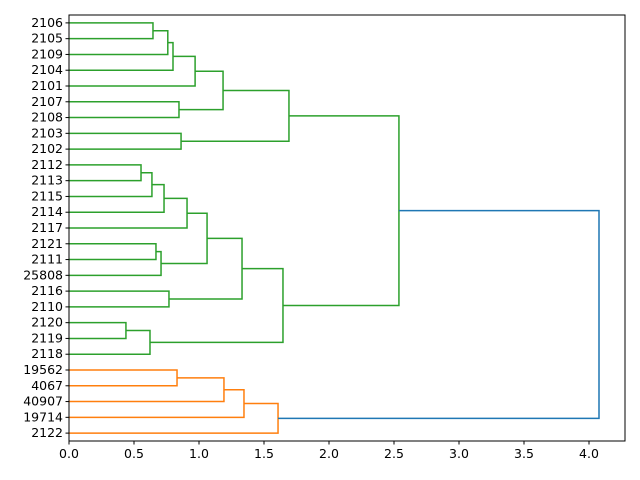 Image resolution: width=640 pixels, height=480 pixels. What do you see at coordinates (43, 369) in the screenshot?
I see `leaf-label: 19562` at bounding box center [43, 369].